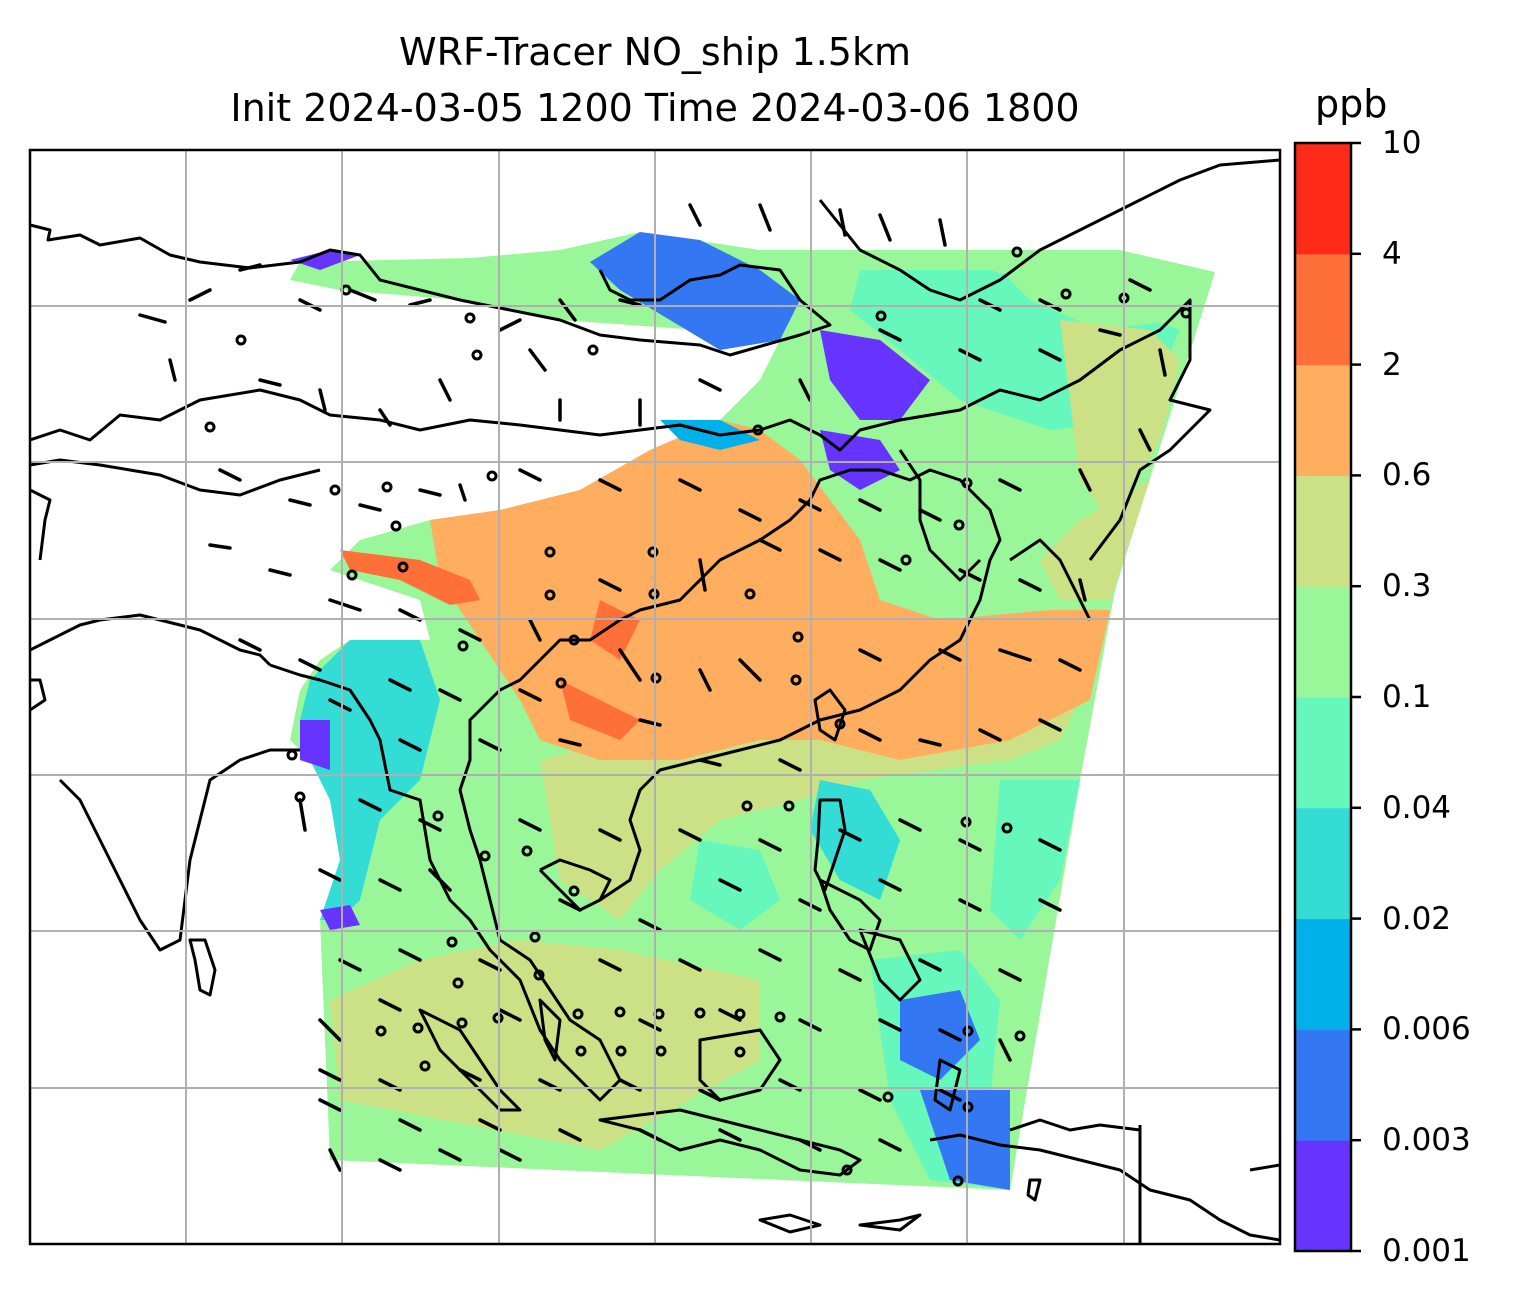 This screenshot has height=1306, width=1528. What do you see at coordinates (1351, 104) in the screenshot?
I see `colorbar-unit-label: ppb` at bounding box center [1351, 104].